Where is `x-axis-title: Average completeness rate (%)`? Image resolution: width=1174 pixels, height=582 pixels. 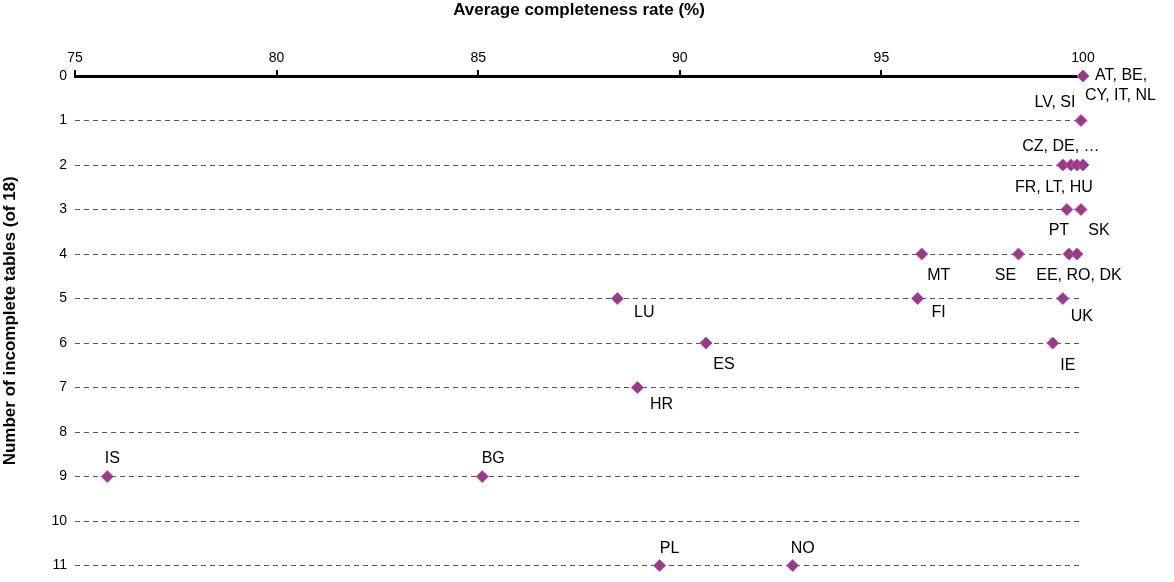 x-axis-title: Average completeness rate (%) is located at coordinates (579, 9).